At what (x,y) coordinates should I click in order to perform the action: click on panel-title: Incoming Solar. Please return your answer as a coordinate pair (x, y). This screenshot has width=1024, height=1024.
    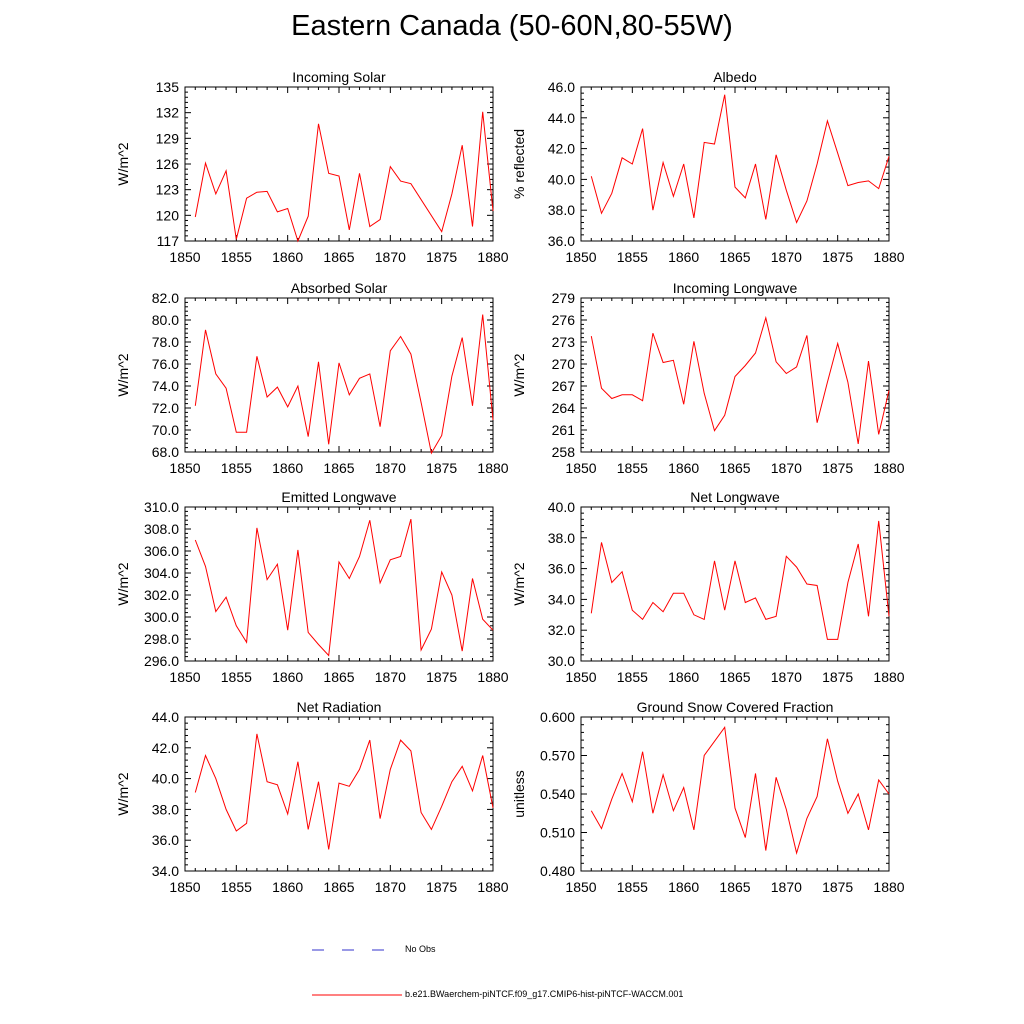
    Looking at the image, I should click on (339, 77).